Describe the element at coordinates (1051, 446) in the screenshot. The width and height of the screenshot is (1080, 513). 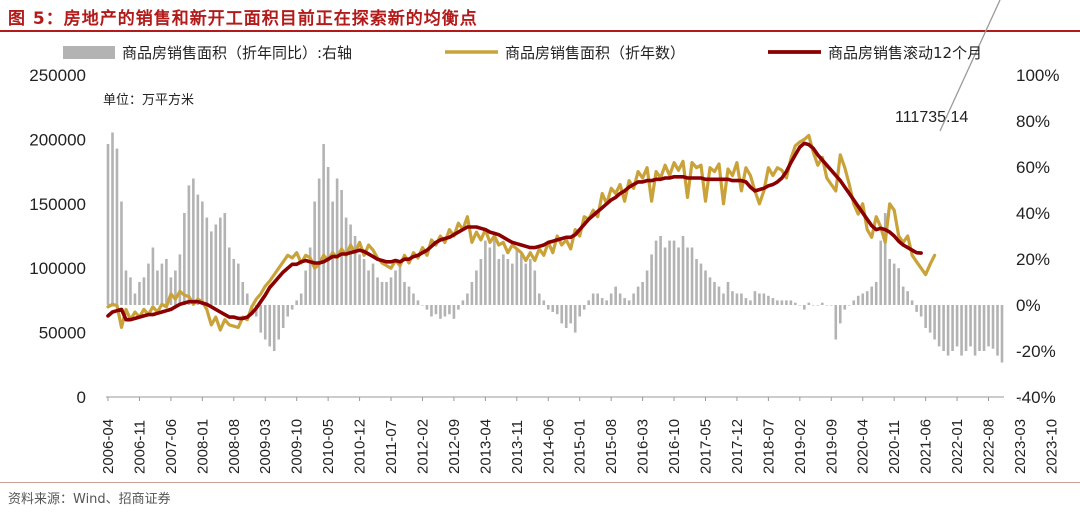
I see `x-tick-label-30: 2023-10` at that location.